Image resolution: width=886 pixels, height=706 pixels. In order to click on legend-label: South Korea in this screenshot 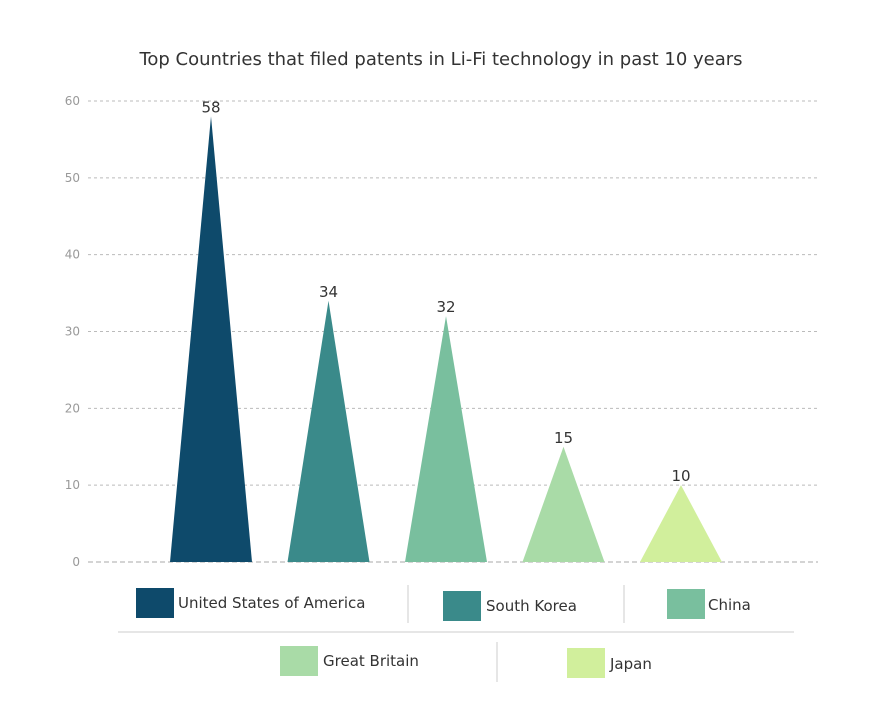, I will do `click(531, 606)`.